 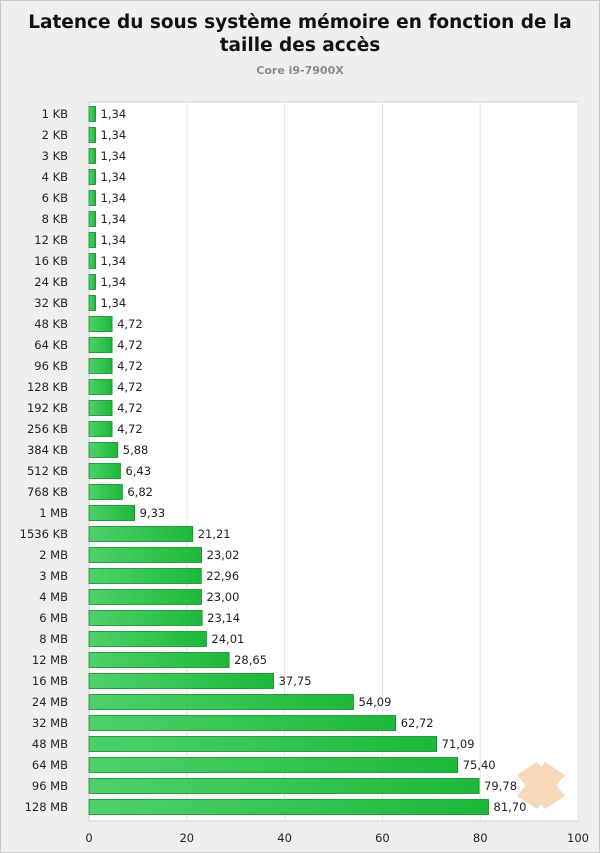 I want to click on x-tick-label: 60, so click(x=382, y=838).